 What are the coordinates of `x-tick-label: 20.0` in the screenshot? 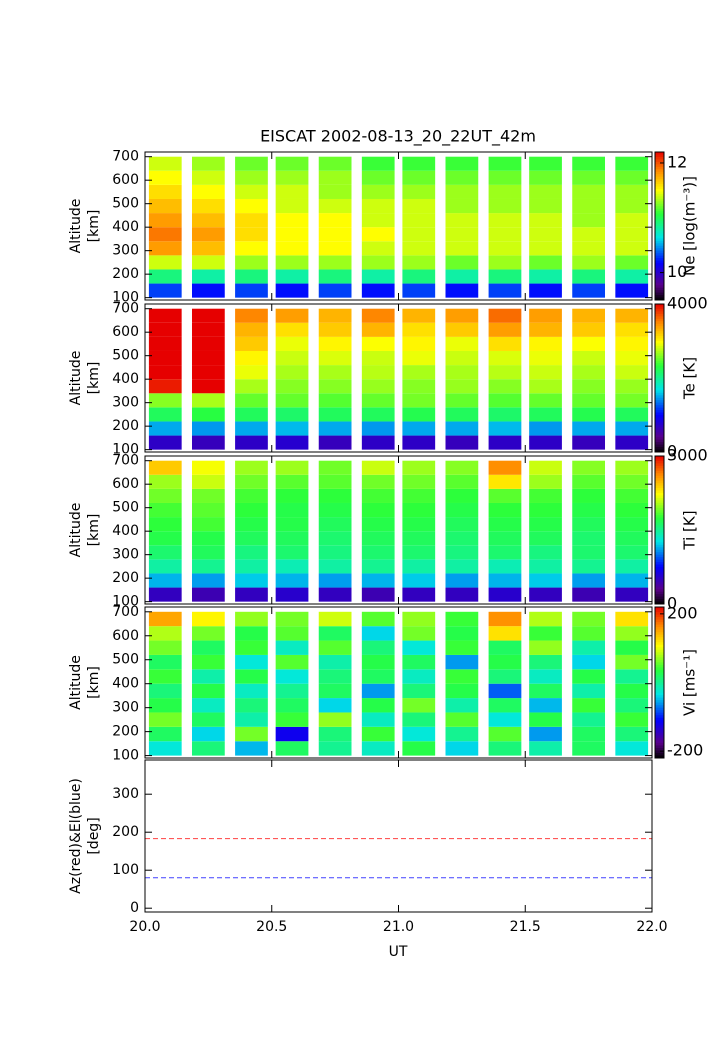 It's located at (144, 927).